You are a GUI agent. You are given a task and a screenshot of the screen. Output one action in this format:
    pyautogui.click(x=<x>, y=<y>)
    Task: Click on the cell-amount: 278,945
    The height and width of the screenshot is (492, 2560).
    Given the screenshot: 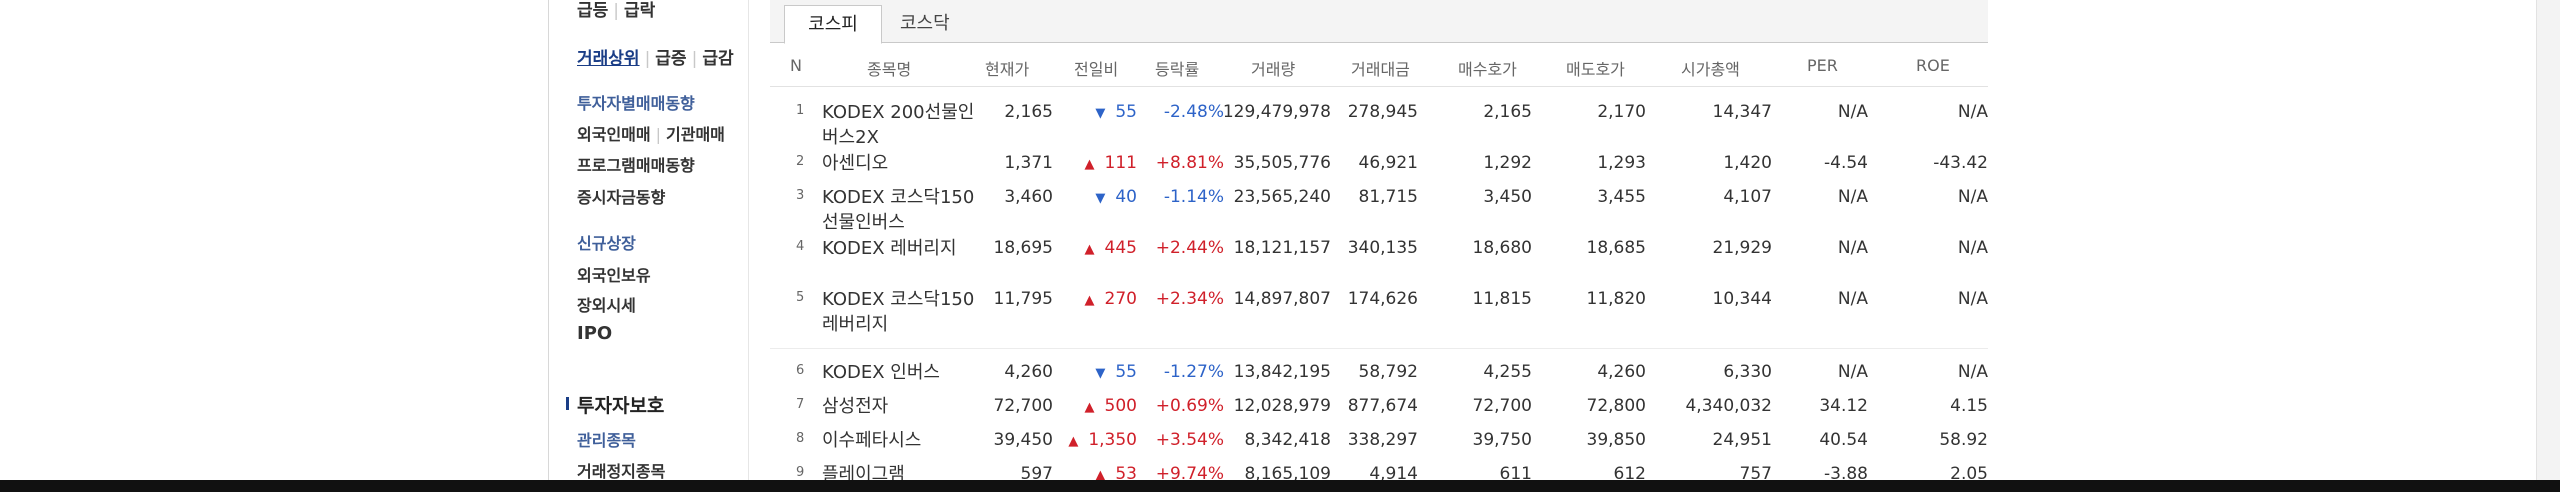 What is the action you would take?
    pyautogui.click(x=1382, y=112)
    